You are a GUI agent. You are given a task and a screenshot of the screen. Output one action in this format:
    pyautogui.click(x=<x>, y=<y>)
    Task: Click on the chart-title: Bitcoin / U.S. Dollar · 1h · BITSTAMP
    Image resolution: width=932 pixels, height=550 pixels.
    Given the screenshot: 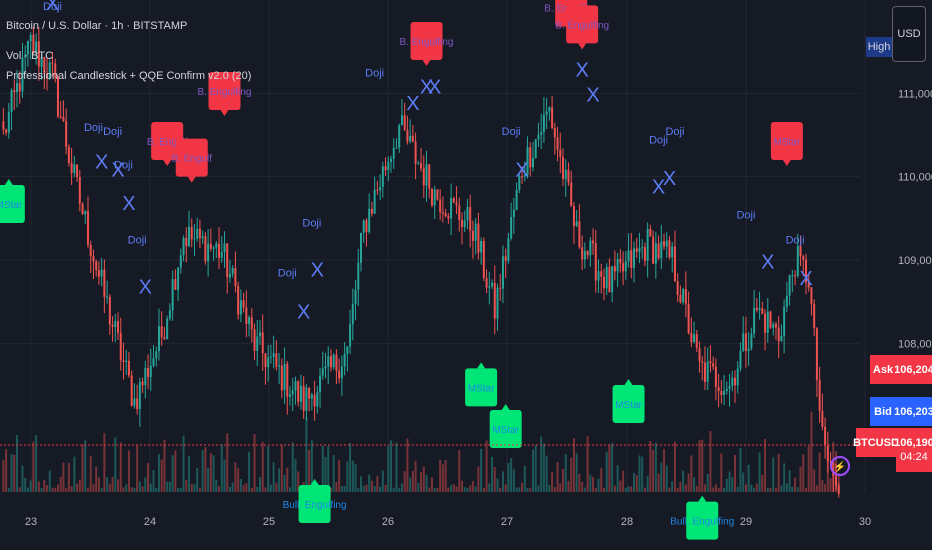 What is the action you would take?
    pyautogui.click(x=97, y=26)
    